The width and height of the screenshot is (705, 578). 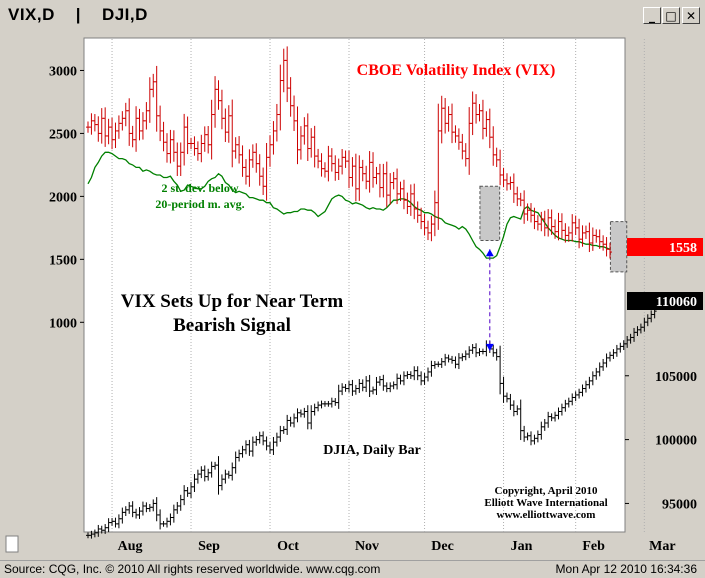 What do you see at coordinates (232, 301) in the screenshot?
I see `signal-title-1: VIX Sets Up for Near Term` at bounding box center [232, 301].